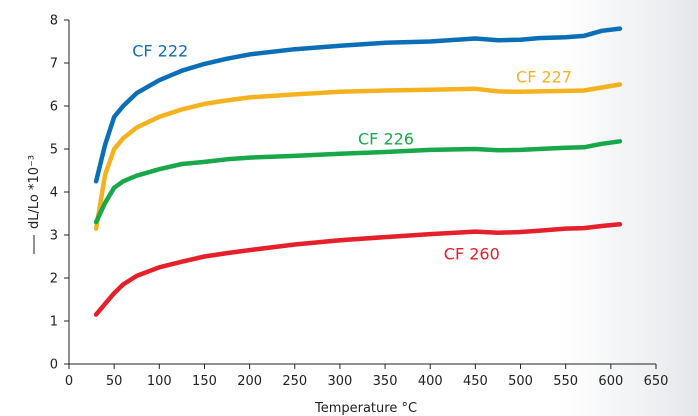  I want to click on x-tick-label: 600, so click(610, 381).